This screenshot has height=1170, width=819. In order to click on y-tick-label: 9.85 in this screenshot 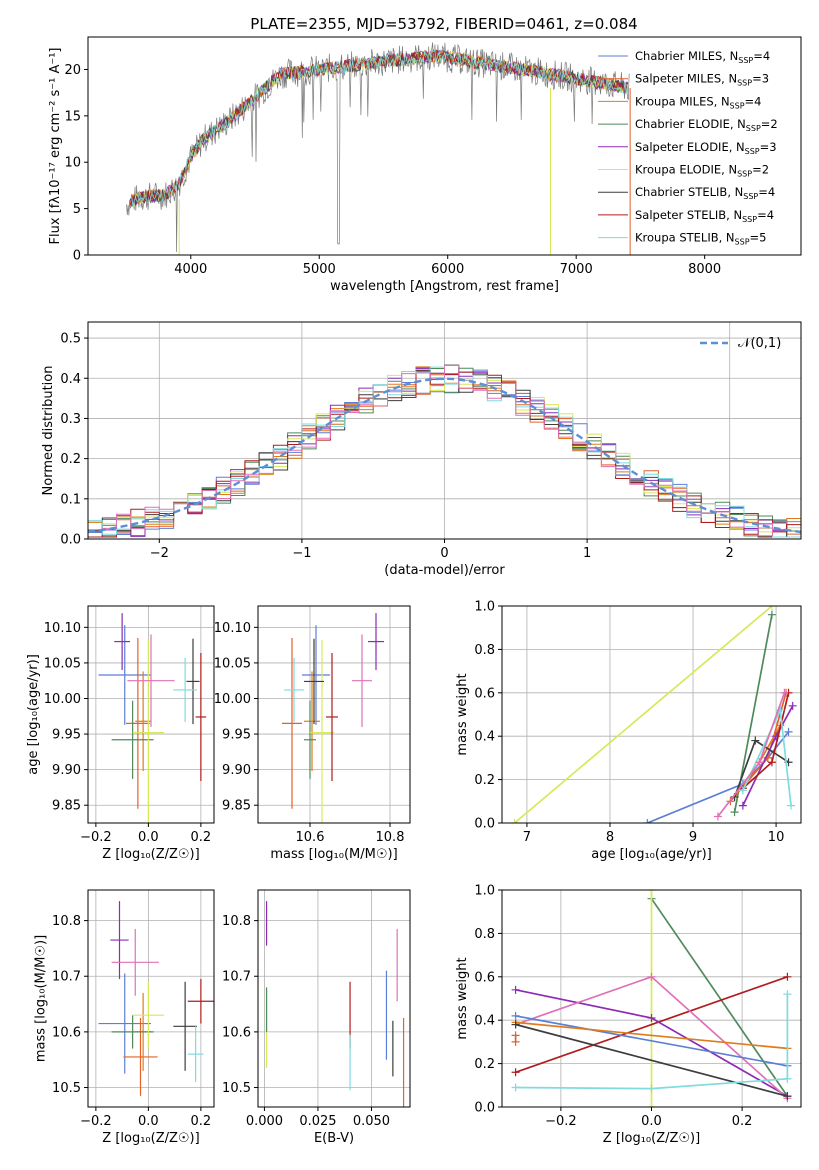, I will do `click(236, 806)`.